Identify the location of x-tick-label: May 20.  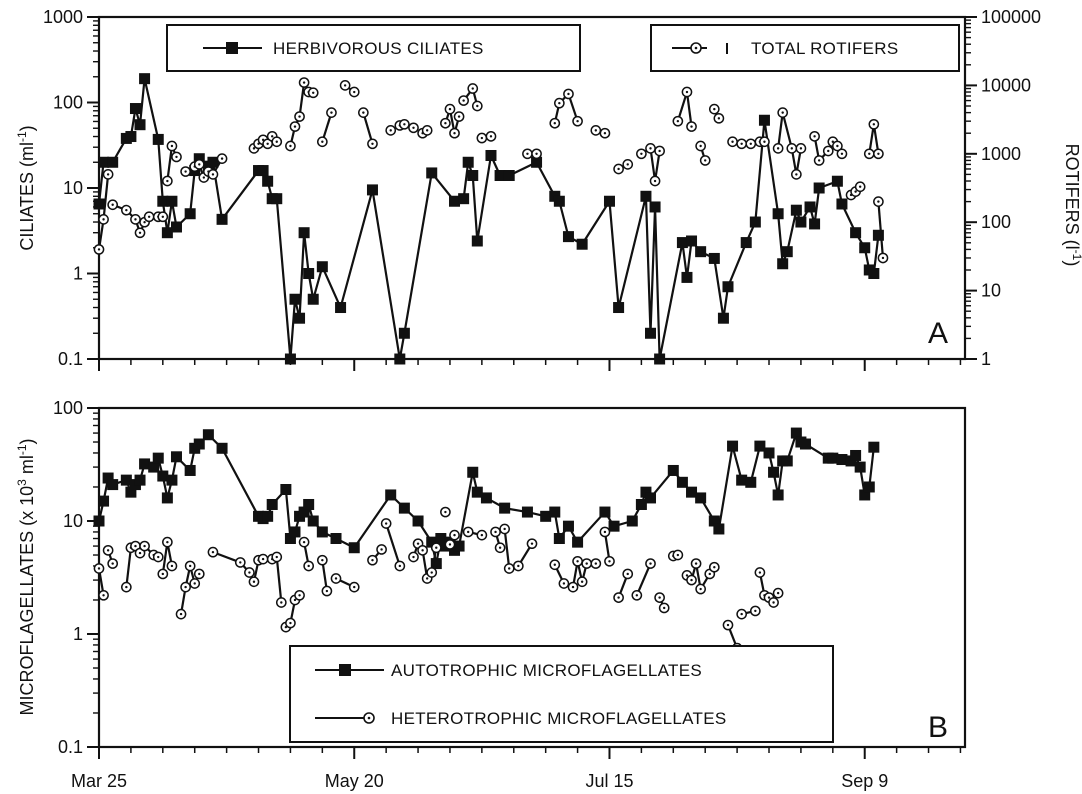
(354, 781).